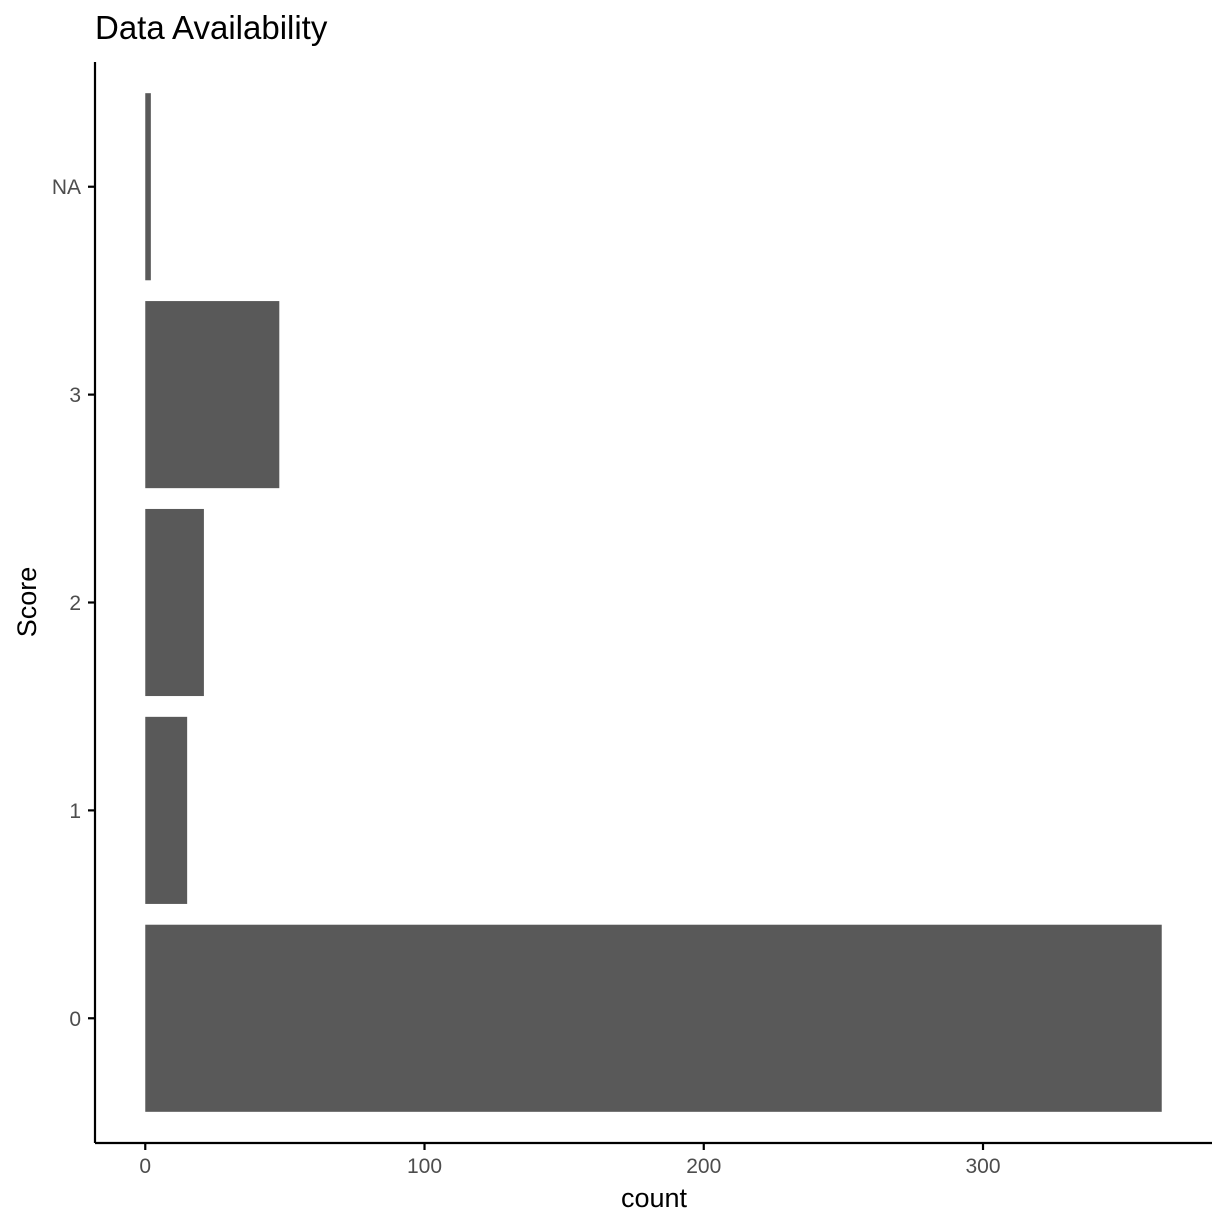 The image size is (1228, 1228). Describe the element at coordinates (654, 1198) in the screenshot. I see `x-axis-title: count` at that location.